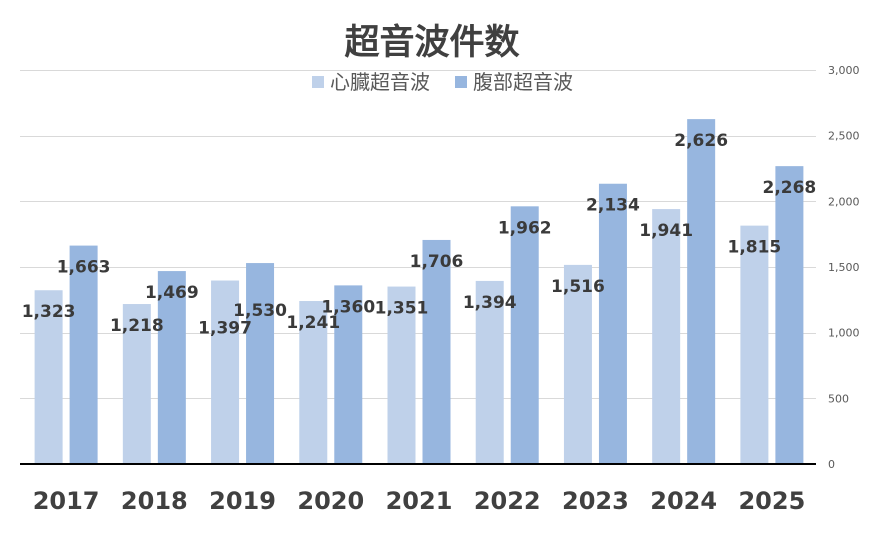  I want to click on y-tick-label-3000: 3,000, so click(844, 70).